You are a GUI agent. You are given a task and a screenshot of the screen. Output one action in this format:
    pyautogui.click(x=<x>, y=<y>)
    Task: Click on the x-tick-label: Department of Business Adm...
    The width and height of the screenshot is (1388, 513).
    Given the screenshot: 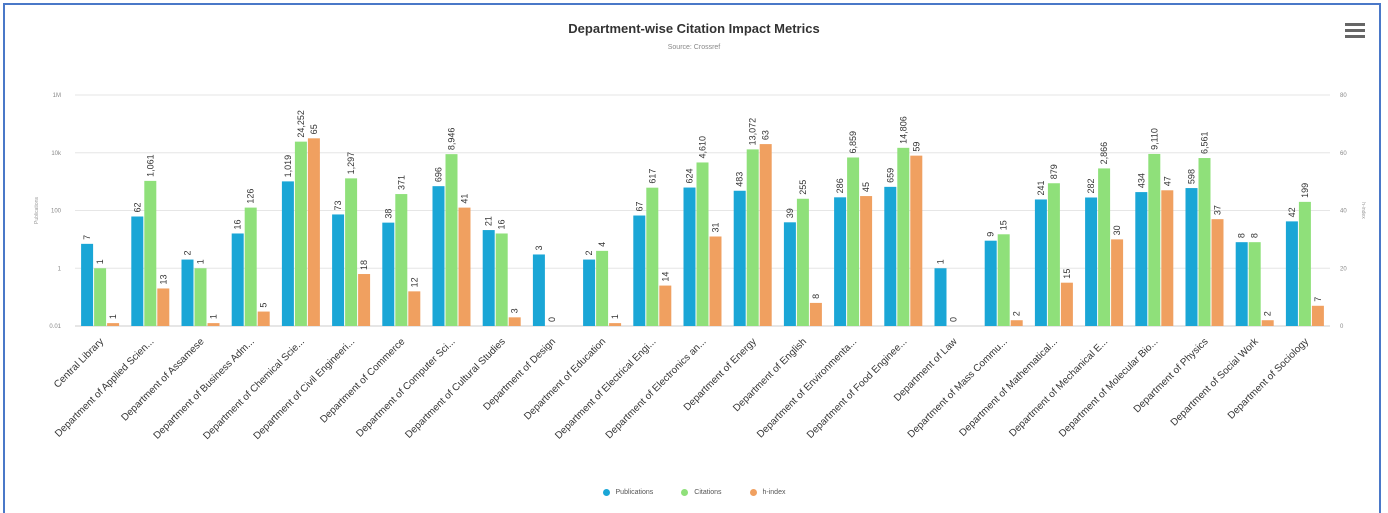 What is the action you would take?
    pyautogui.click(x=204, y=388)
    